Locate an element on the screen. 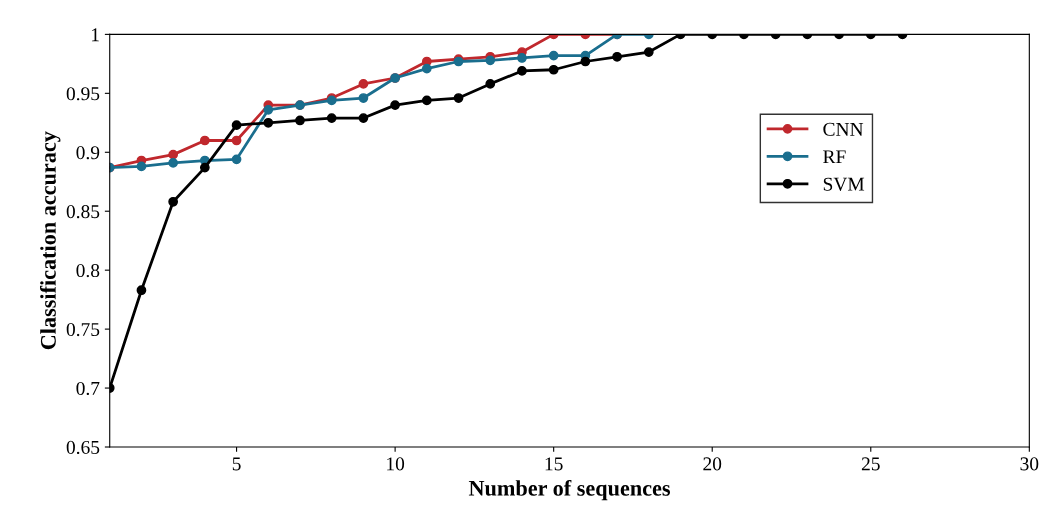 This screenshot has width=1045, height=529. y-tick-label: 0.75 is located at coordinates (83, 329).